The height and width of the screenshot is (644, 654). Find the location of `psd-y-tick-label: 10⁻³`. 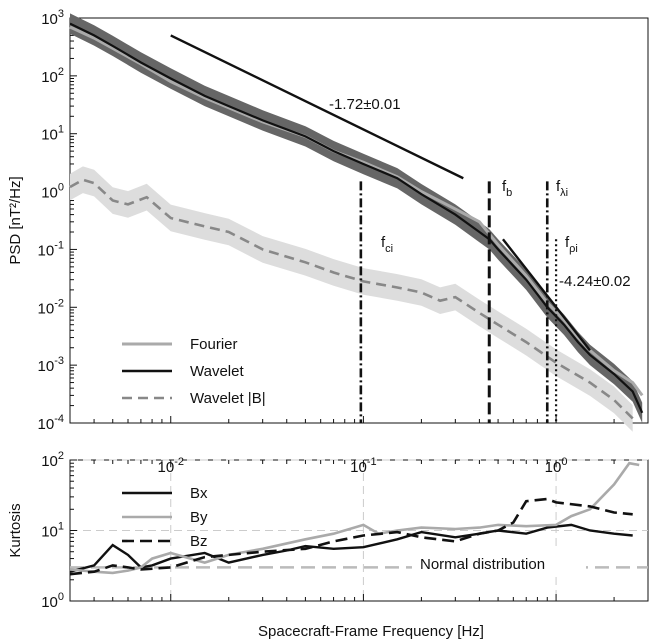

psd-y-tick-label: 10⁻³ is located at coordinates (51, 365).